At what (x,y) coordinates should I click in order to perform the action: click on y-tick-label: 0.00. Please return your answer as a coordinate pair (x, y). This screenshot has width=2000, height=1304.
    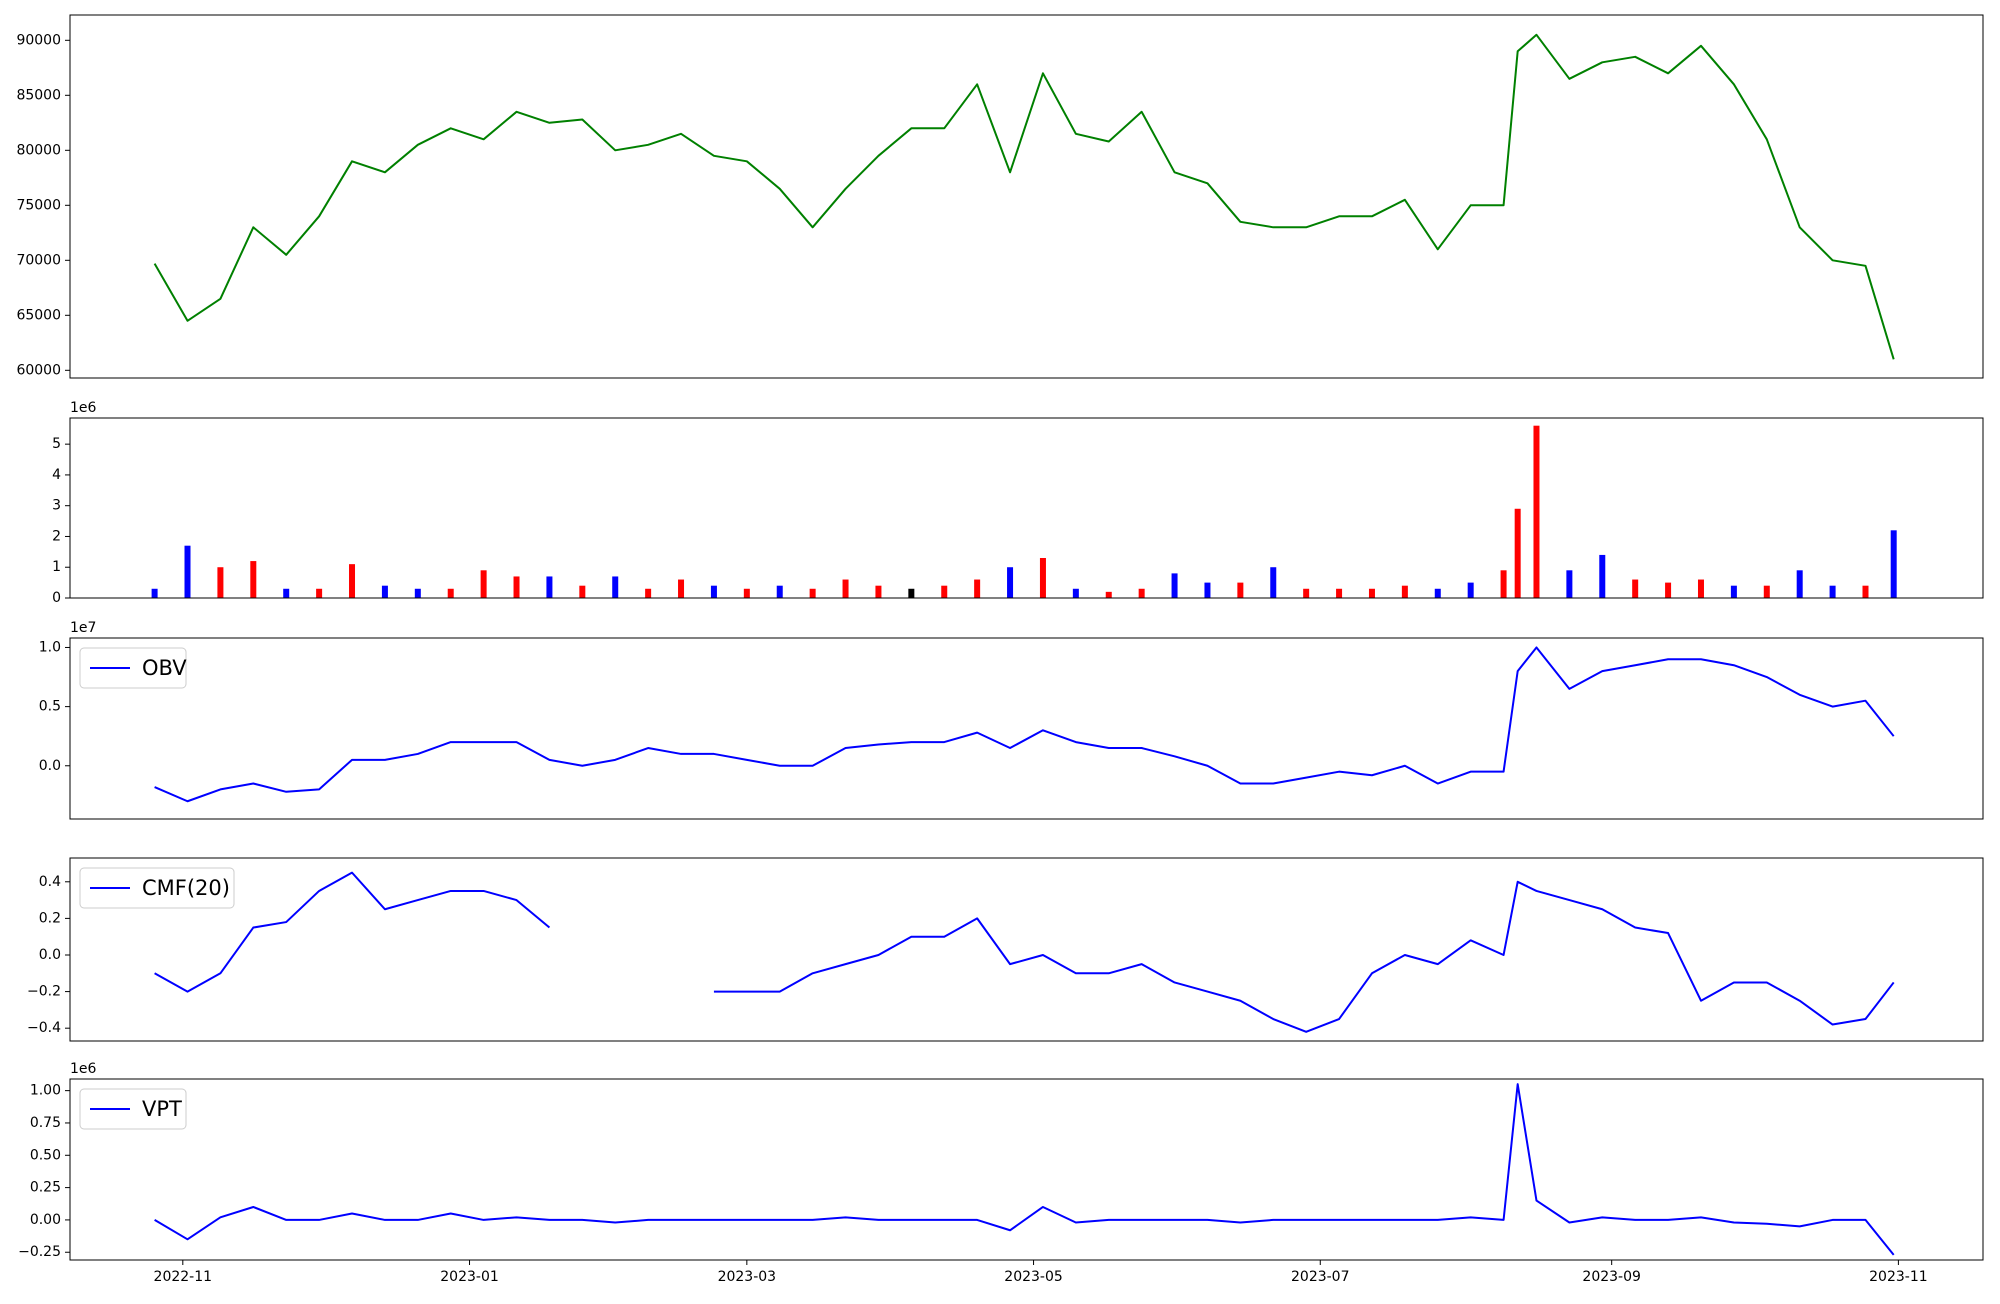
    Looking at the image, I should click on (45, 1220).